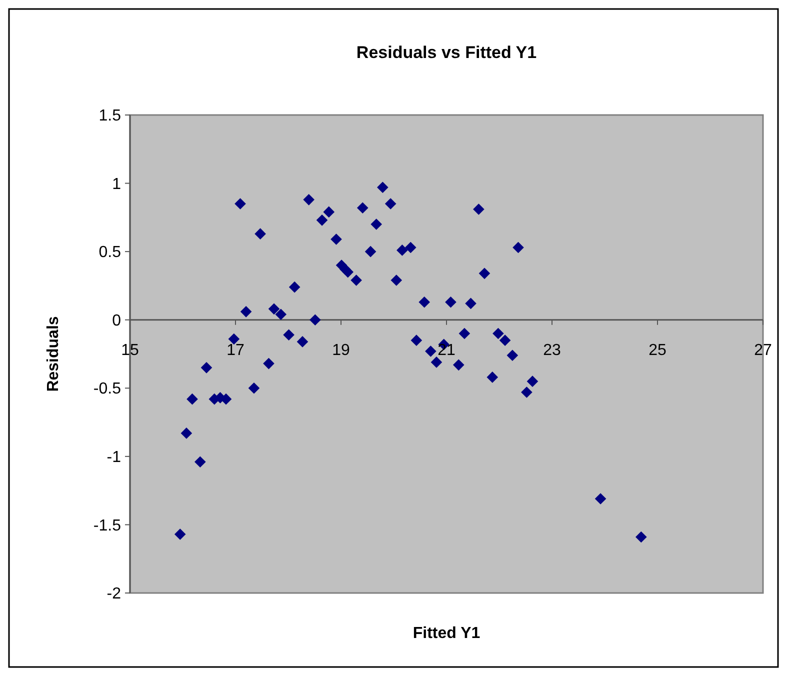 The width and height of the screenshot is (787, 676). What do you see at coordinates (446, 52) in the screenshot?
I see `chart-title: Residuals vs Fitted Y1` at bounding box center [446, 52].